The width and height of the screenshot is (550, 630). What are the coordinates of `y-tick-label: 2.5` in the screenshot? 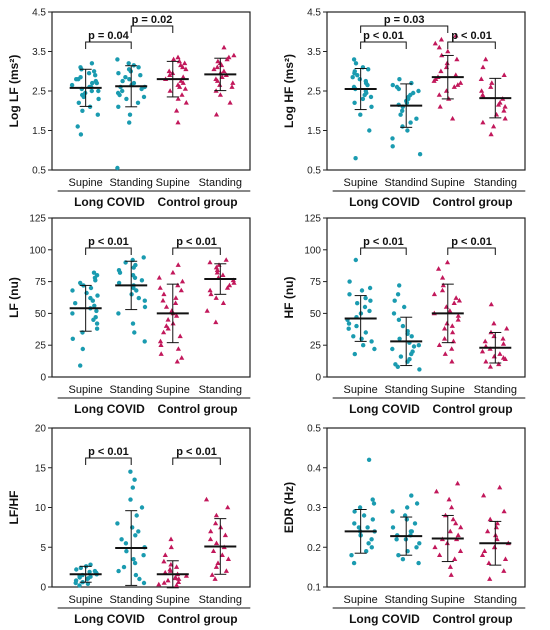 It's located at (39, 92).